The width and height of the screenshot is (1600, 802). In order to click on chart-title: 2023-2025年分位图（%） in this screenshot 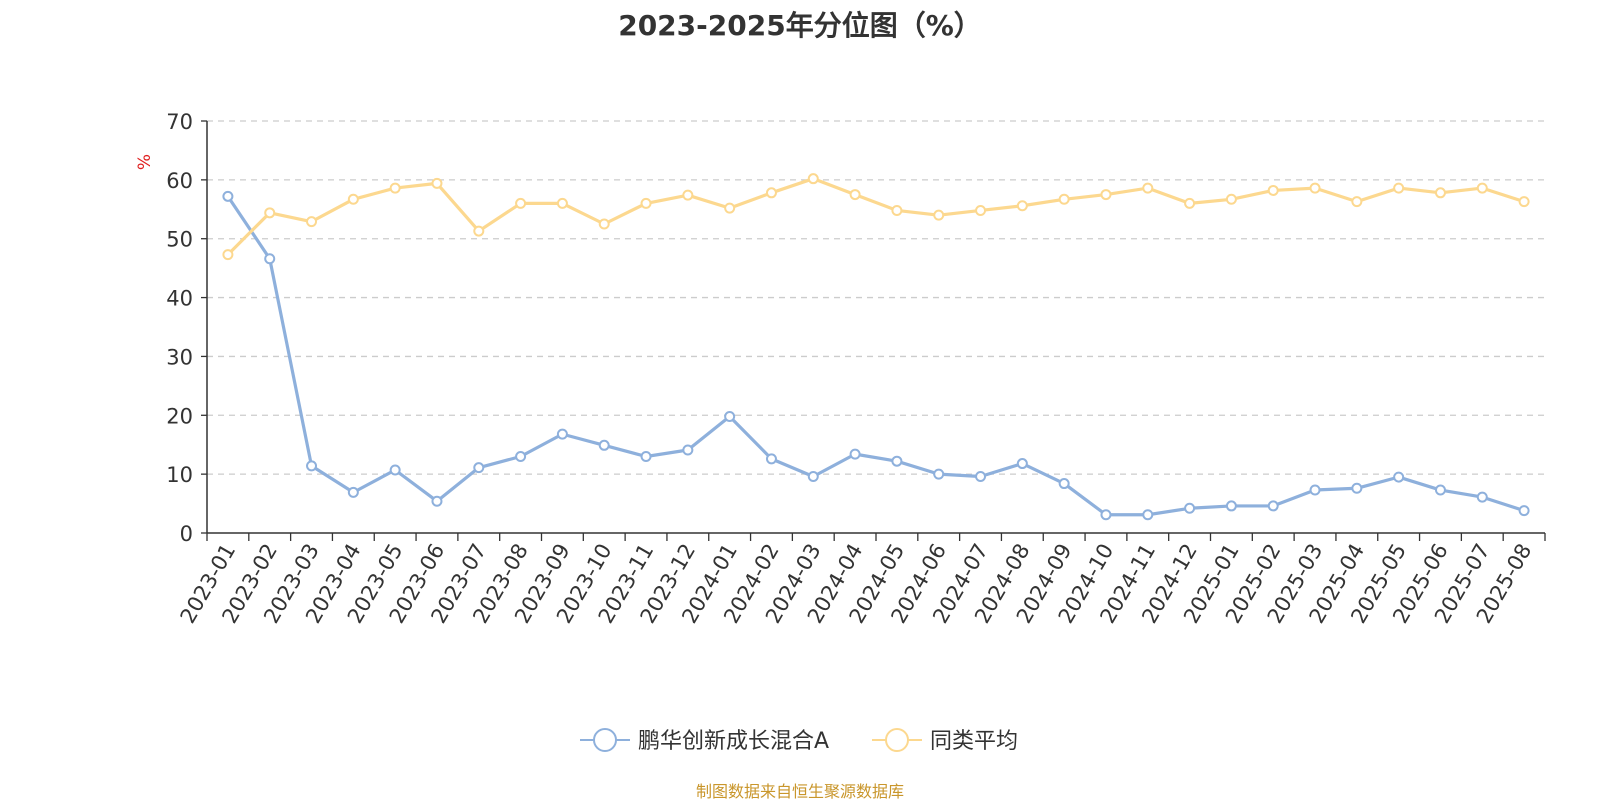, I will do `click(800, 25)`.